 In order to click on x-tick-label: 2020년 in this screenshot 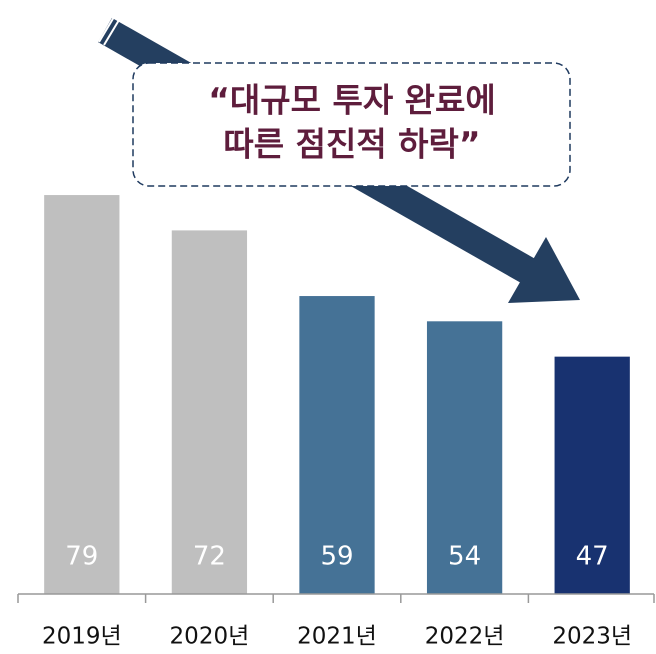, I will do `click(210, 637)`.